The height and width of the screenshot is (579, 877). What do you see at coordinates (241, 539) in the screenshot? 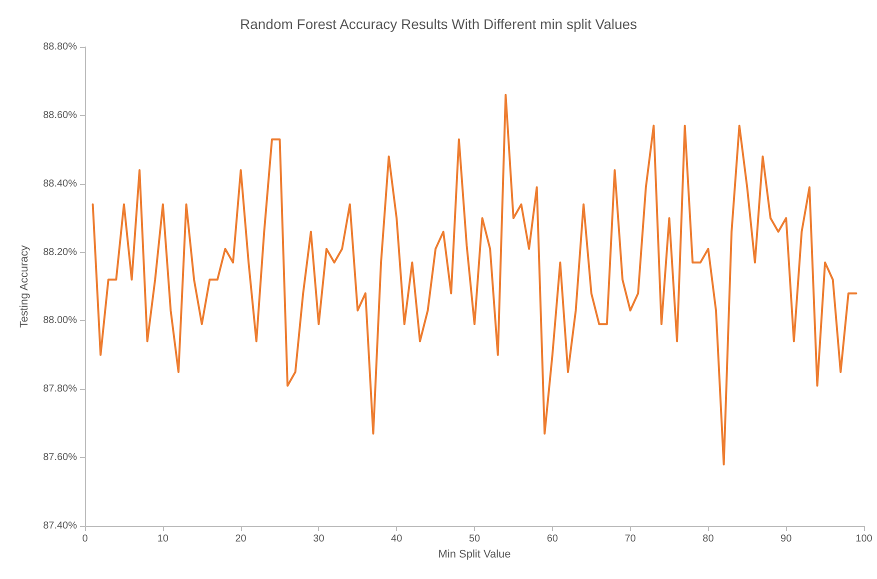
I see `x-tick-label: 20` at bounding box center [241, 539].